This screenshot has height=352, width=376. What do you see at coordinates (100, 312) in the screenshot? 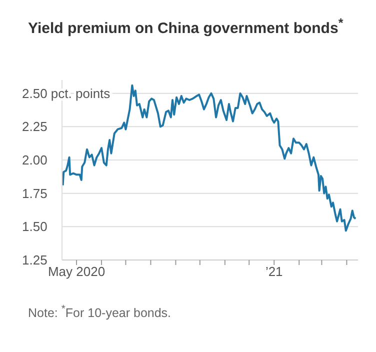
I see `text: Note: $^{*}$For 10-year bonds.` at bounding box center [100, 312].